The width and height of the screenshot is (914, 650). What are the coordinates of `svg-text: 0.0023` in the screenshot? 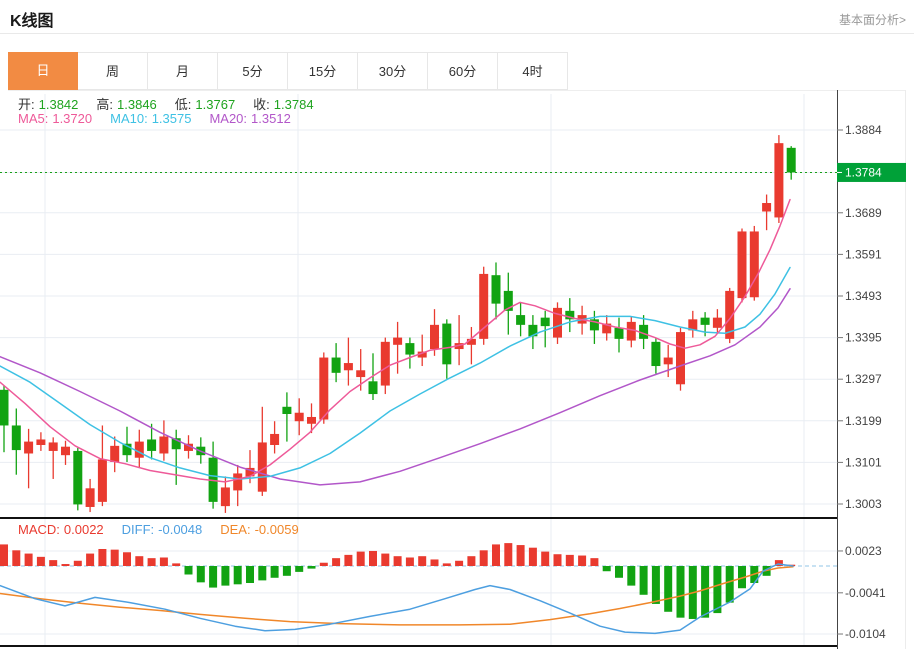 It's located at (863, 551).